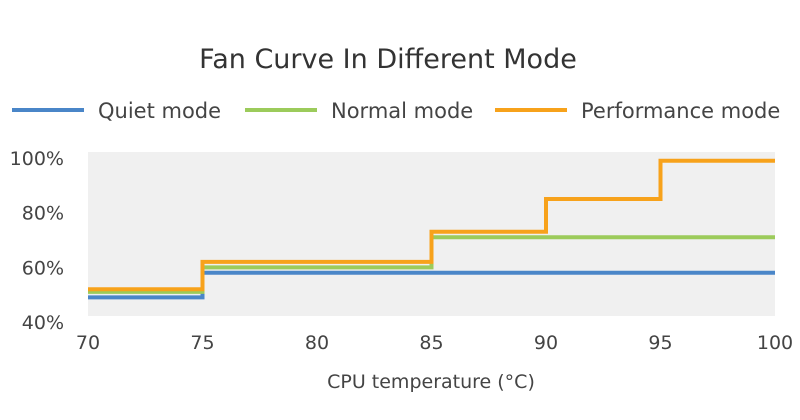 The width and height of the screenshot is (800, 420). I want to click on y-axis-ticks: 40% 60% 80% 100%, so click(37, 241).